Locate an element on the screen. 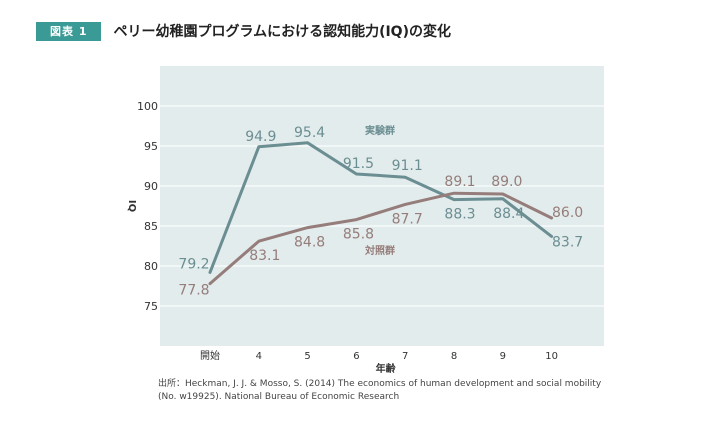  data-label-control: 89.1 is located at coordinates (459, 182).